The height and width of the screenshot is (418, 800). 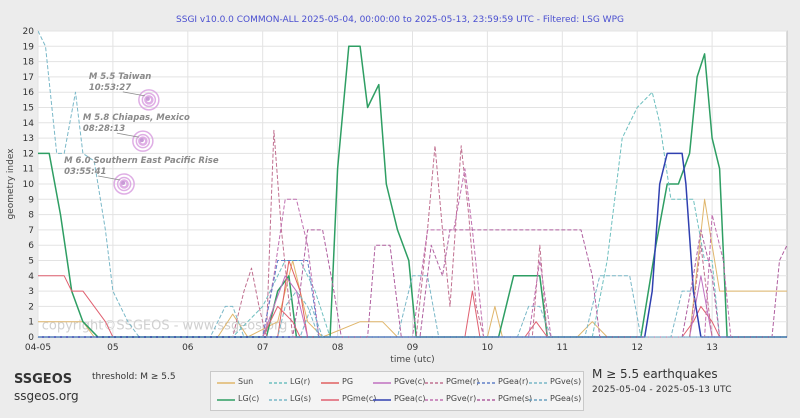 What do you see at coordinates (29, 32) in the screenshot?
I see `y-tick-label: 20` at bounding box center [29, 32].